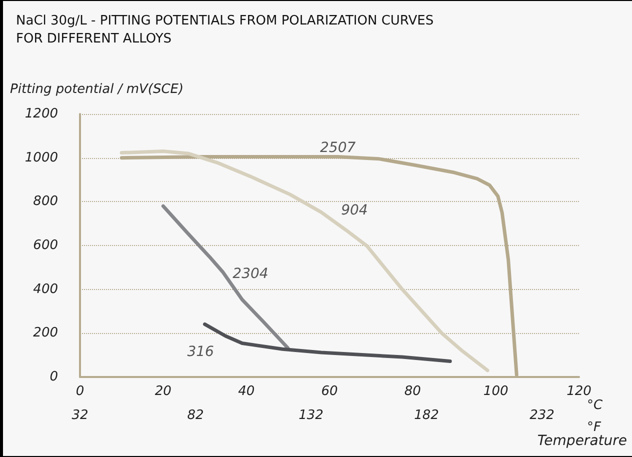 The image size is (632, 457). I want to click on x-tick-label: 0, so click(80, 391).